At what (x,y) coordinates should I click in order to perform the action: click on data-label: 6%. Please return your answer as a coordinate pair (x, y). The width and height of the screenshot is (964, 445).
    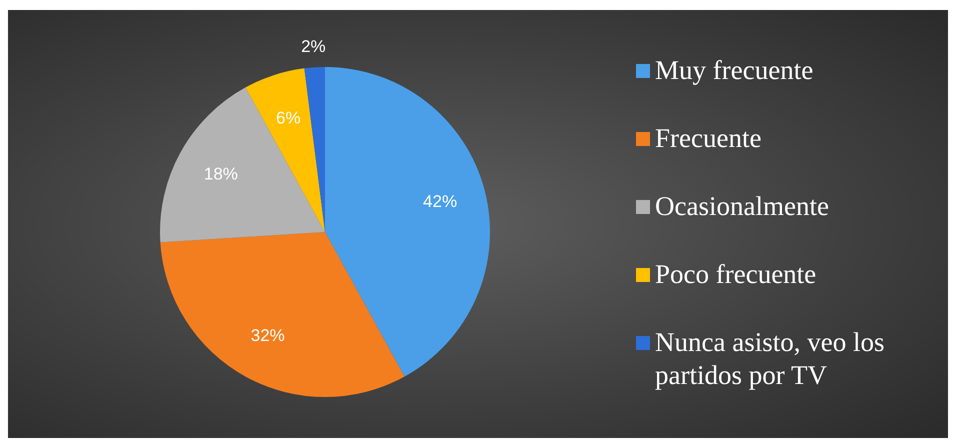
    Looking at the image, I should click on (288, 118).